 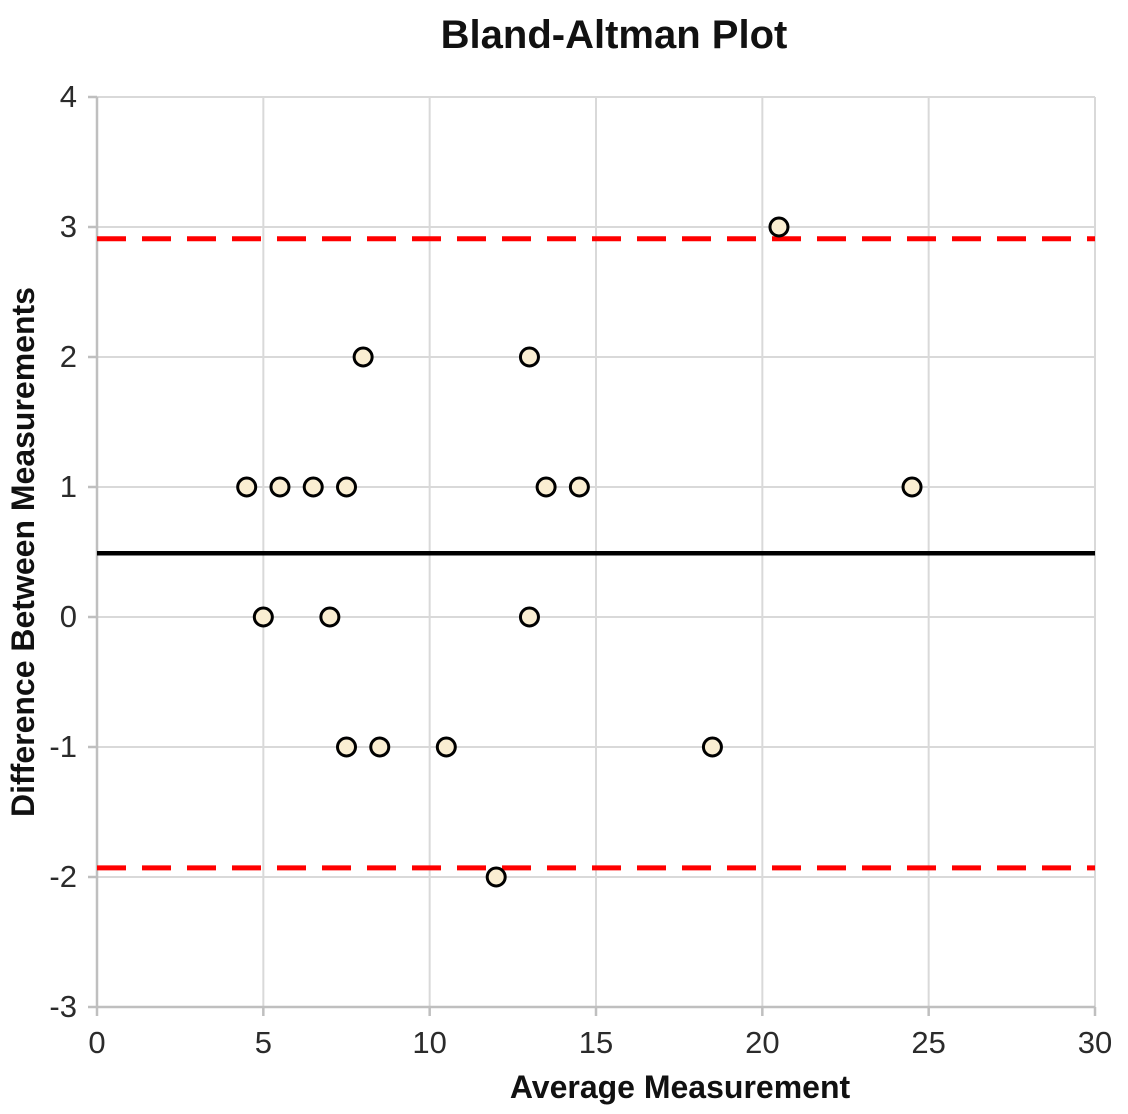 What do you see at coordinates (928, 1042) in the screenshot?
I see `x-tick-label: 25` at bounding box center [928, 1042].